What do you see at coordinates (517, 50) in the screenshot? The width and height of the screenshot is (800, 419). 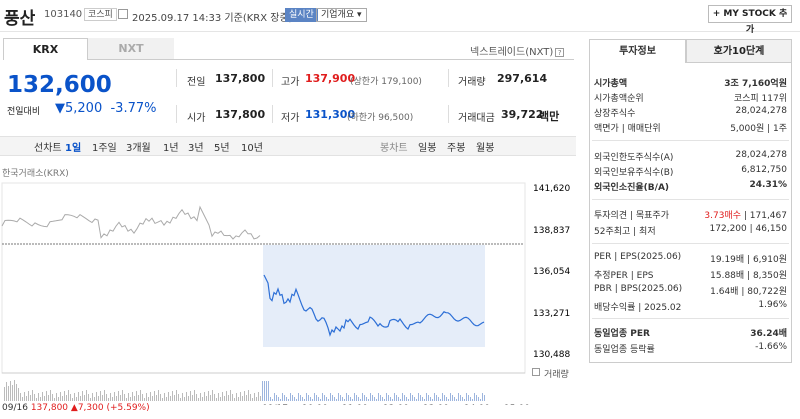 I see `nextrade-link: 넥스트레이드(NXT)?` at bounding box center [517, 50].